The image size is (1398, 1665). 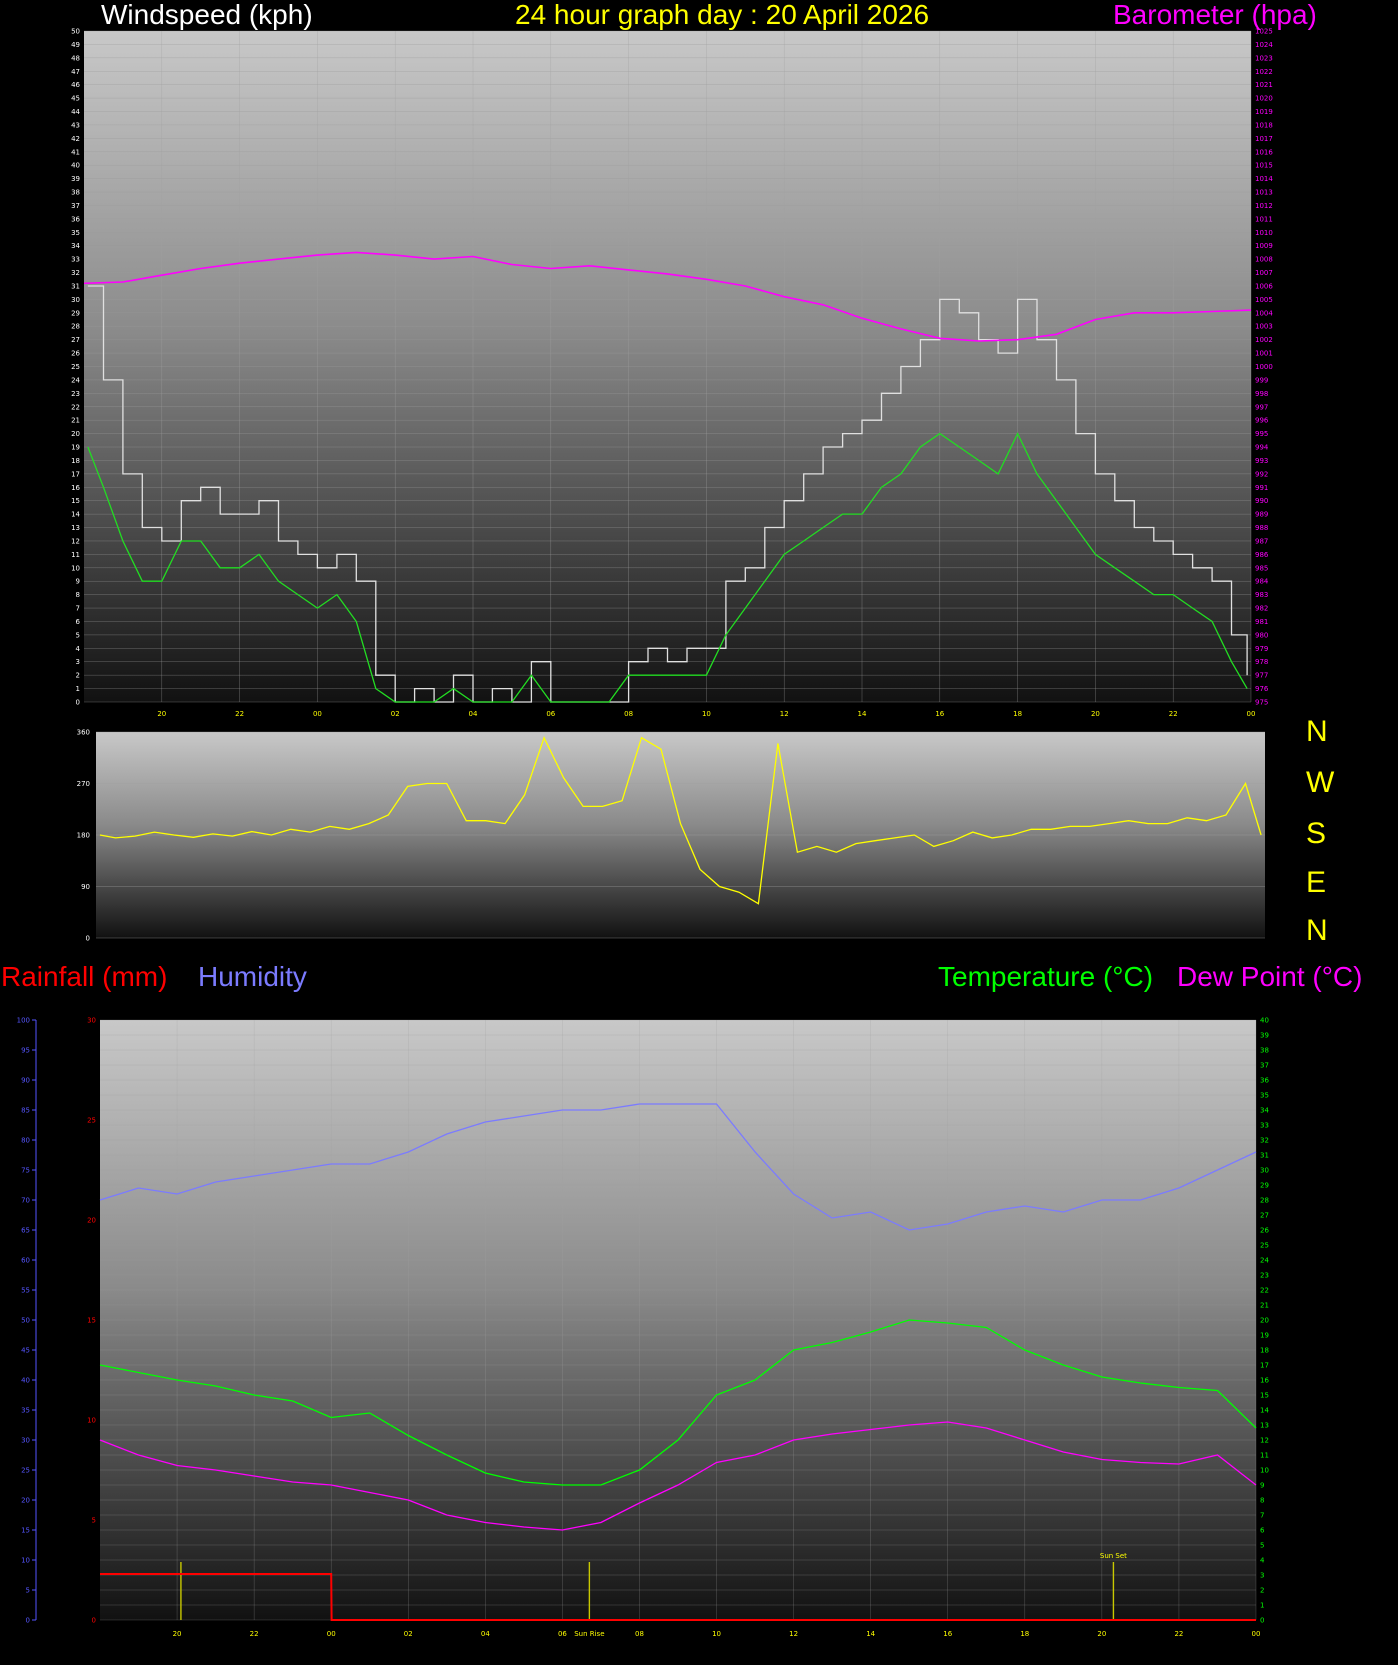 What do you see at coordinates (1264, 1051) in the screenshot?
I see `temperature-y-tick-label: 38` at bounding box center [1264, 1051].